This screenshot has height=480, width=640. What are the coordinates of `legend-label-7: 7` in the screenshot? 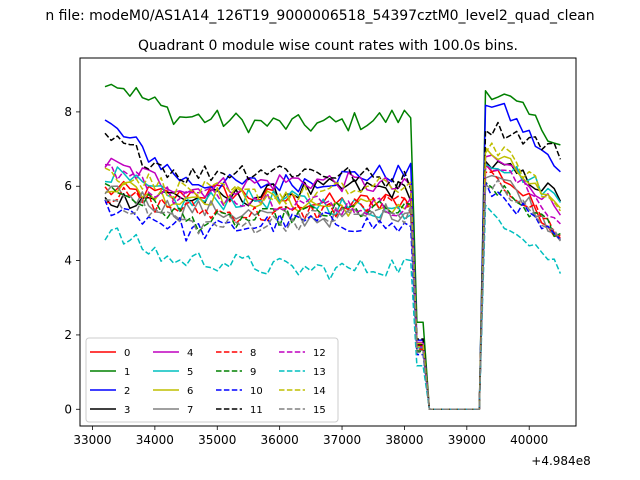 It's located at (190, 410).